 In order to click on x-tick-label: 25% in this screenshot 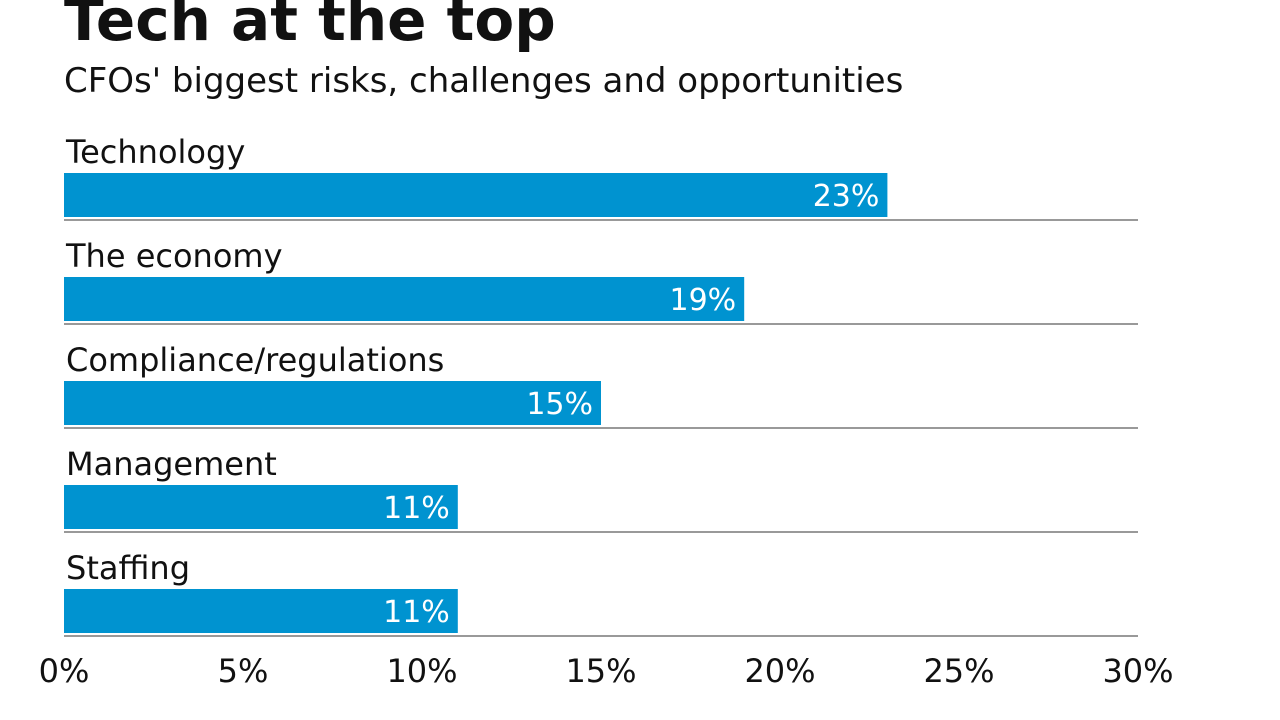, I will do `click(958, 671)`.